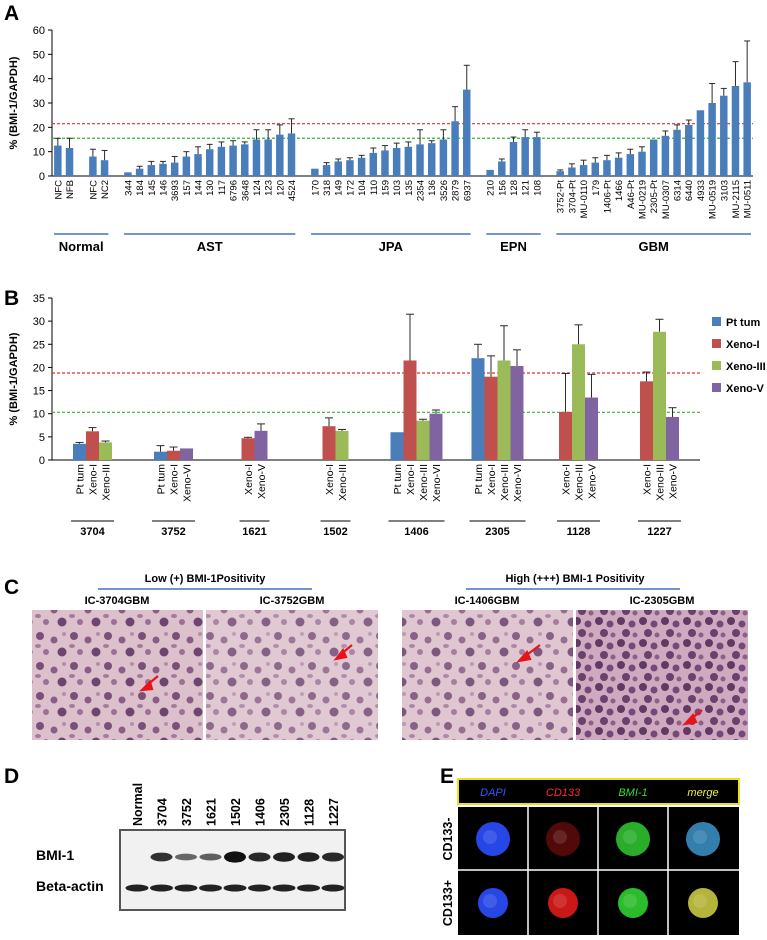 The image size is (767, 940). I want to click on group-label: JPA, so click(391, 246).